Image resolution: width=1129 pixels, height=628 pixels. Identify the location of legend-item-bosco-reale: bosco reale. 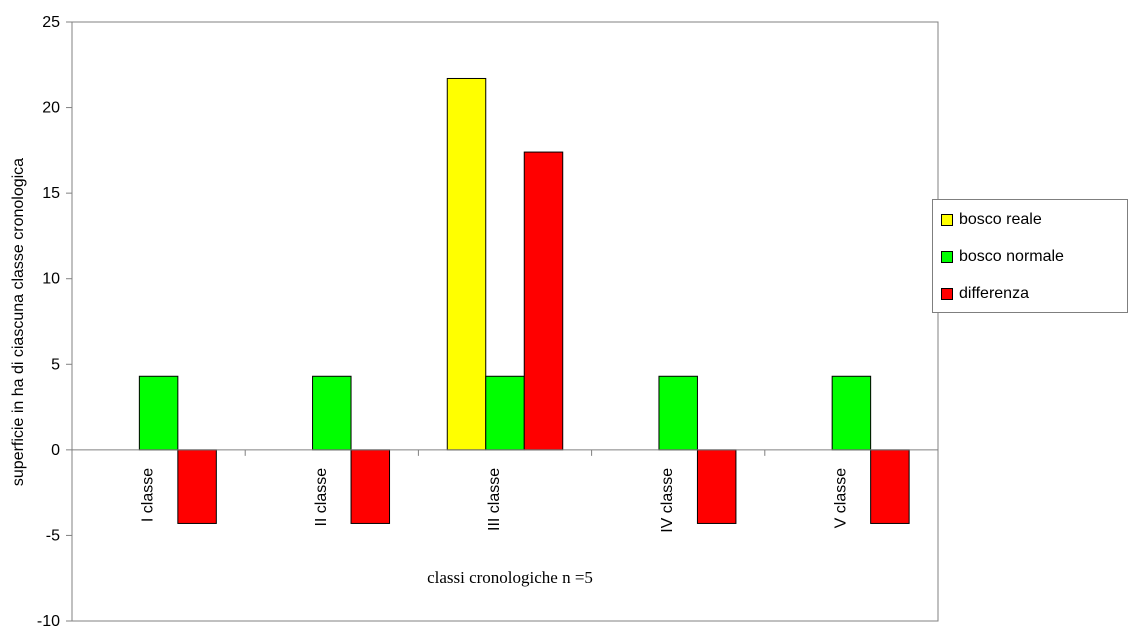
(991, 220).